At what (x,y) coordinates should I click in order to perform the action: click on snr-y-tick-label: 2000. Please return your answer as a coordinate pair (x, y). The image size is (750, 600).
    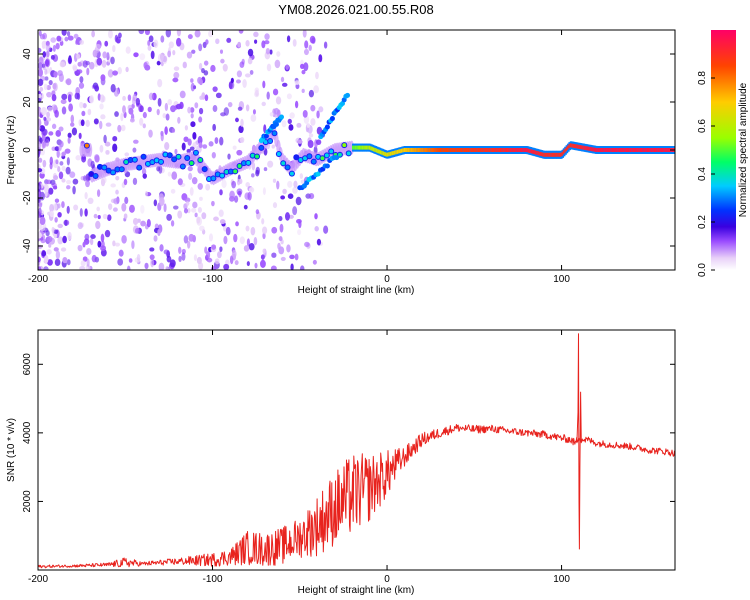
    Looking at the image, I should click on (27, 501).